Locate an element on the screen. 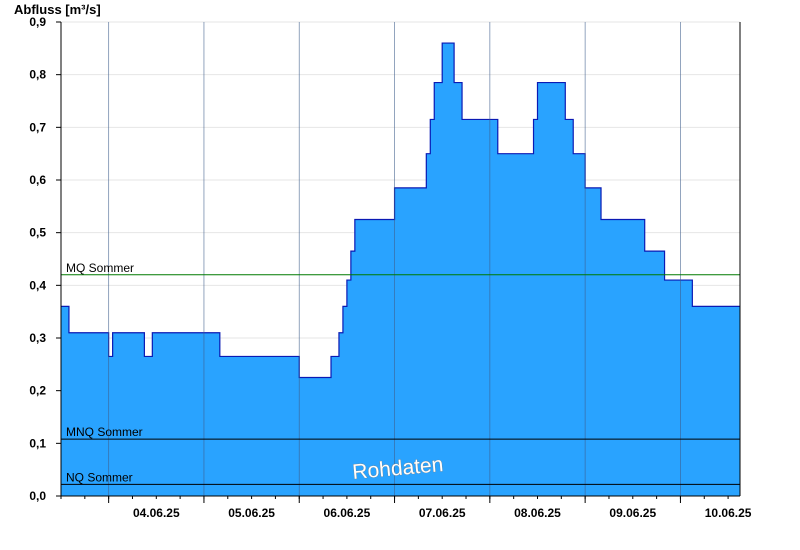  x-tick-label: 05.06.25 is located at coordinates (251, 513).